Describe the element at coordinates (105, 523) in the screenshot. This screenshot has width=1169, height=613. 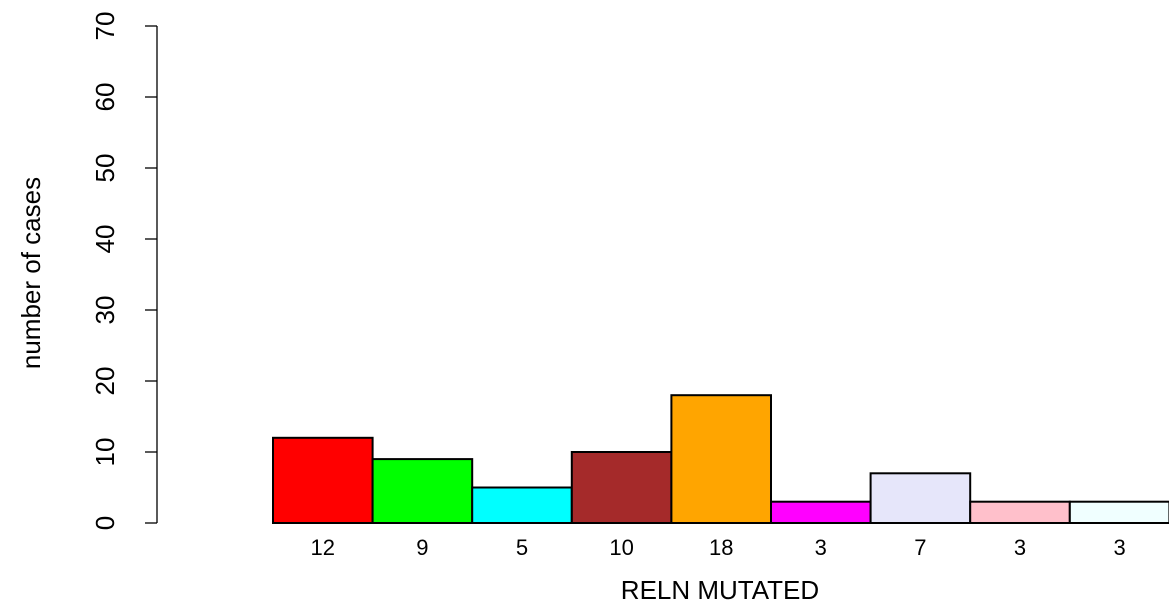
I see `y-tick-label: 0` at that location.